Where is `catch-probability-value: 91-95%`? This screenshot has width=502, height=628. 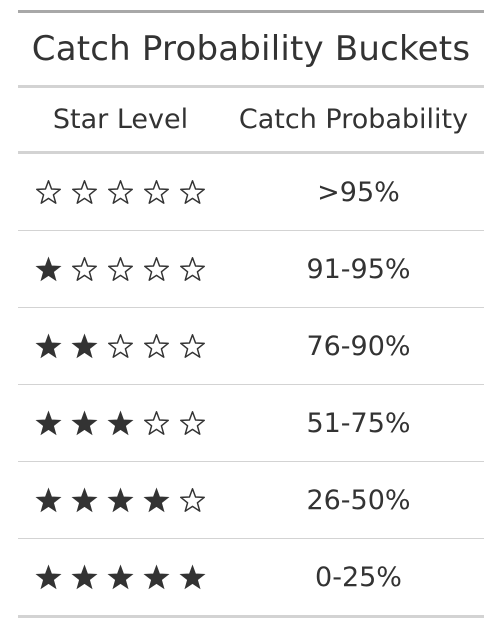
catch-probability-value: 91-95% is located at coordinates (358, 269).